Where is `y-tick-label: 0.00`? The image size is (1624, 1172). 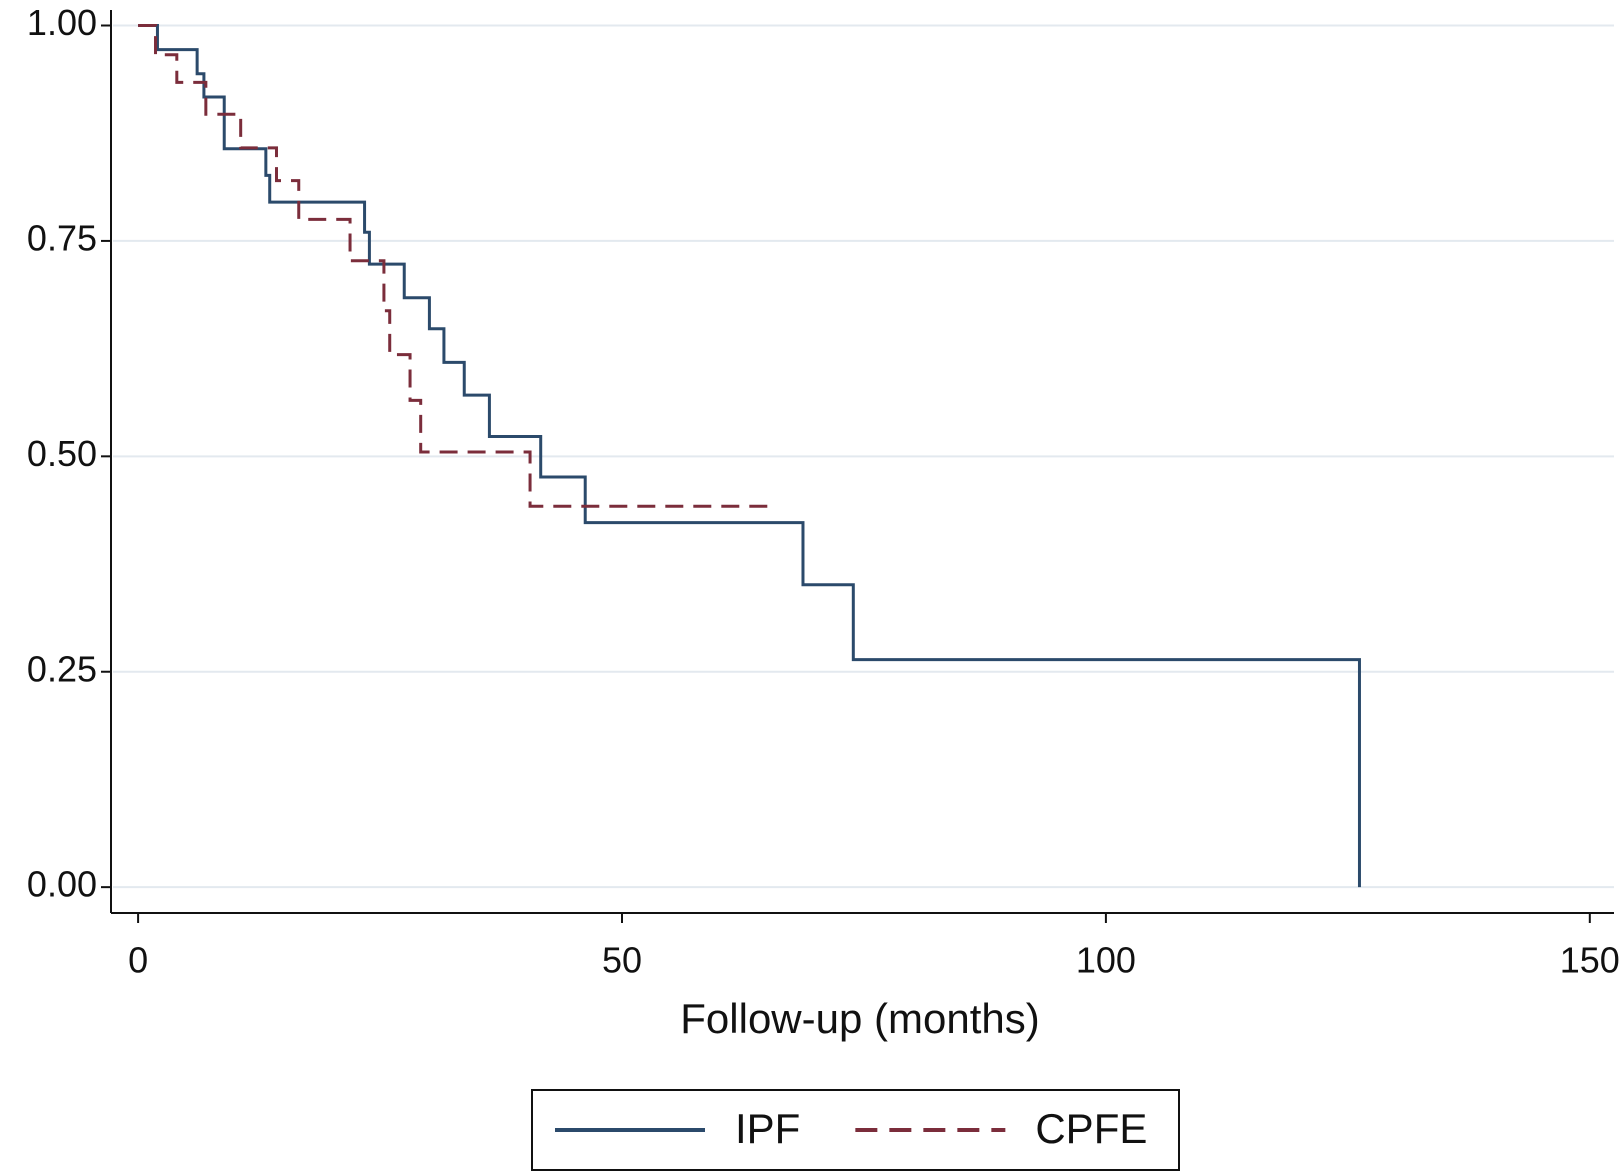
y-tick-label: 0.00 is located at coordinates (62, 884).